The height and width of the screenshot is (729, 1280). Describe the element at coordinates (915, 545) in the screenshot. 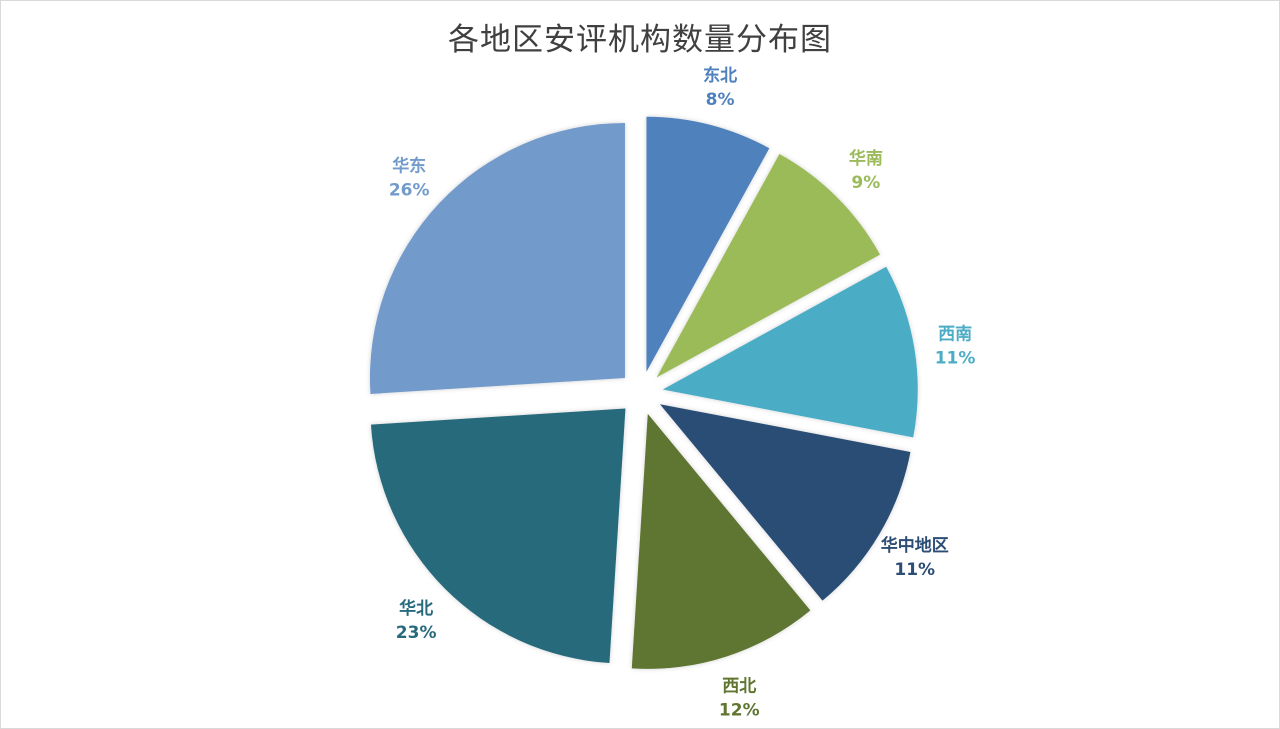

I see `slice-category-3: 华中地区` at that location.